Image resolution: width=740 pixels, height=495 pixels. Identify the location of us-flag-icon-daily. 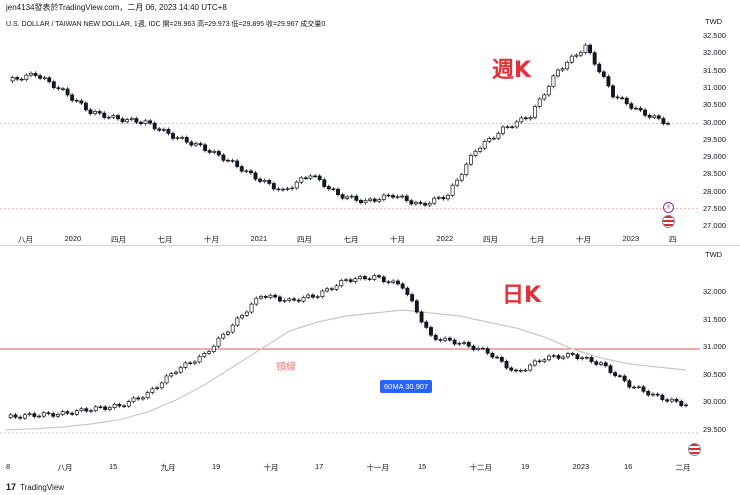
(694, 449).